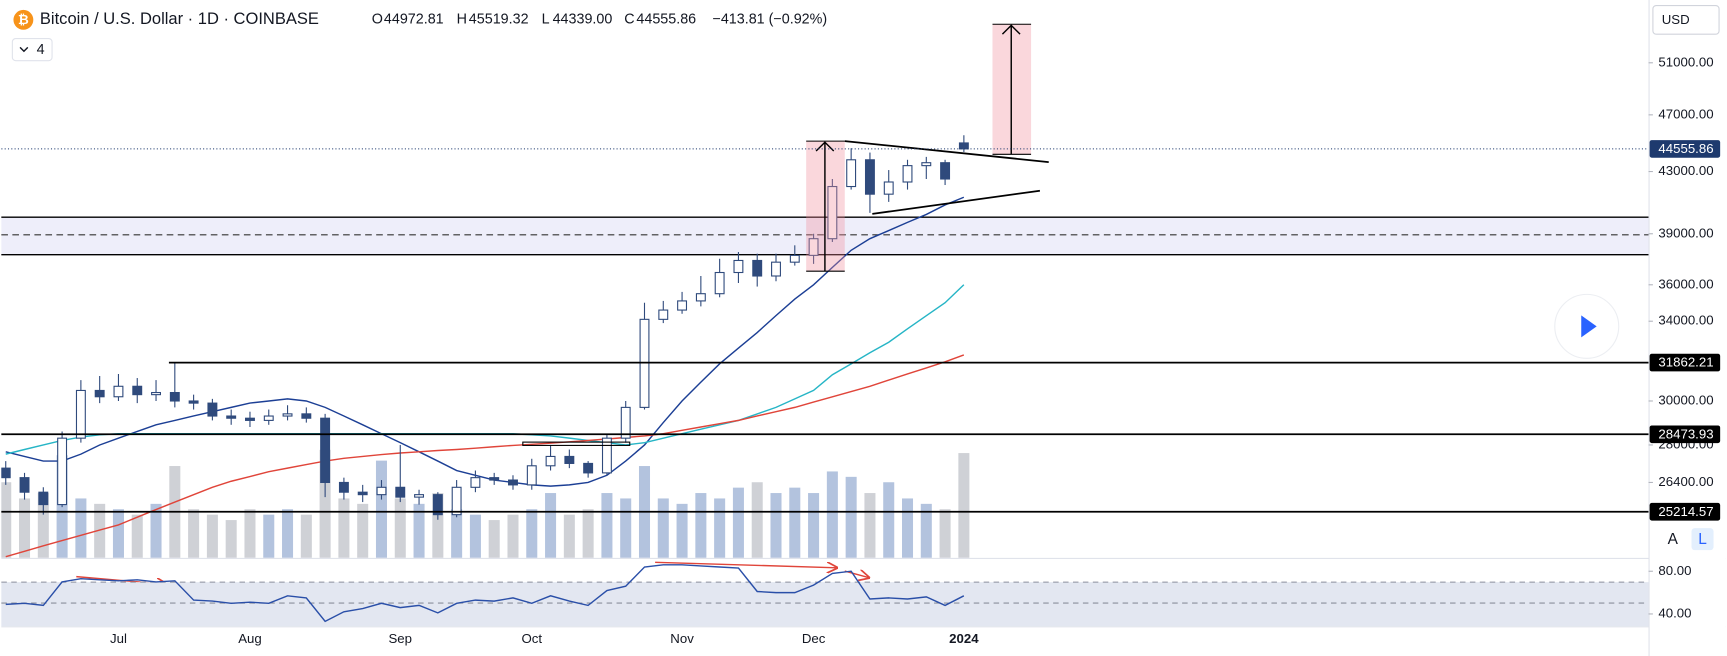 This screenshot has width=1727, height=656. I want to click on log-button, so click(1702, 539).